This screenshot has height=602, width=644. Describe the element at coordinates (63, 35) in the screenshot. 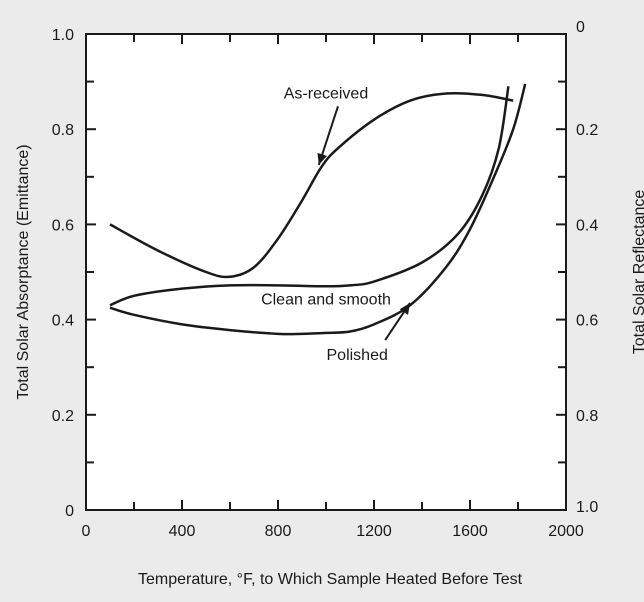

I see `y-tick-label: 1.0` at that location.